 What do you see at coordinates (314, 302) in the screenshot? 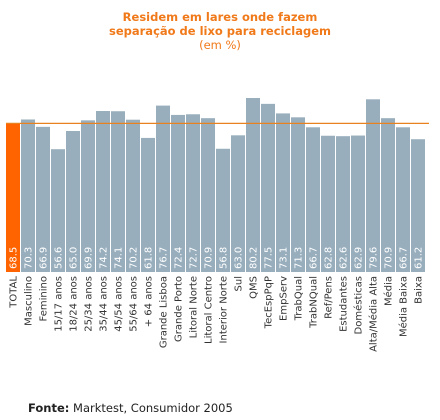
I see `category-label-20: TrabNQual` at bounding box center [314, 302].